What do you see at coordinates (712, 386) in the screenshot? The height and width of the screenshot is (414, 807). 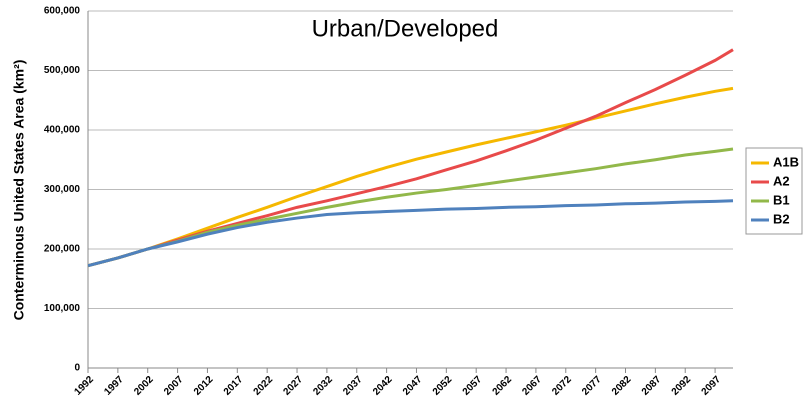 I see `x-tick-label: 2097` at bounding box center [712, 386].